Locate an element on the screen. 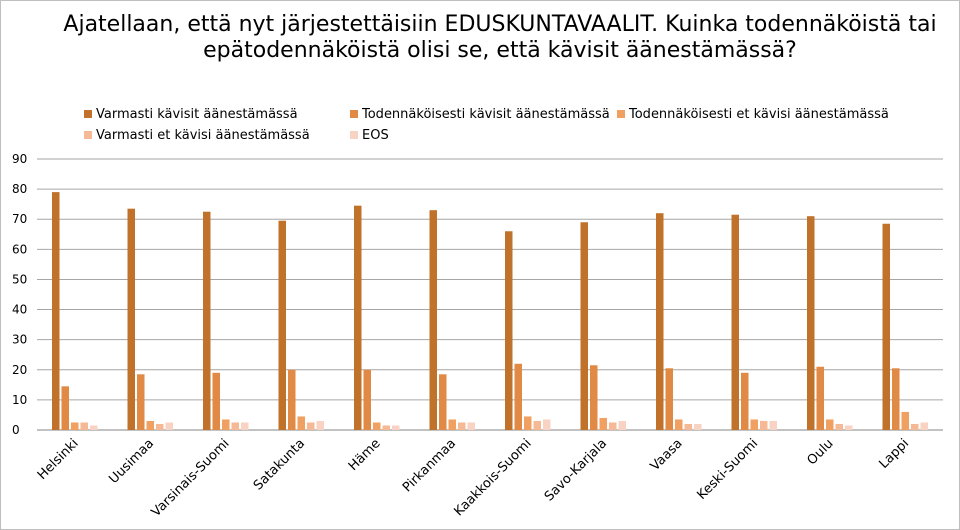 This screenshot has height=530, width=960. y-tick-label: 30 is located at coordinates (19, 340).